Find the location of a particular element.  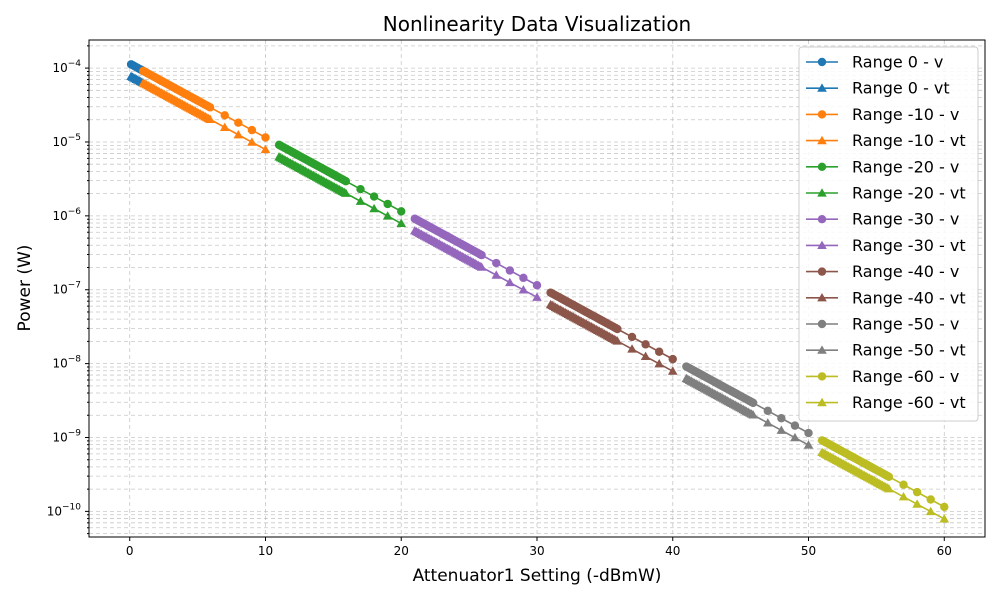

legend-label: Range -30 - vt is located at coordinates (909, 245).